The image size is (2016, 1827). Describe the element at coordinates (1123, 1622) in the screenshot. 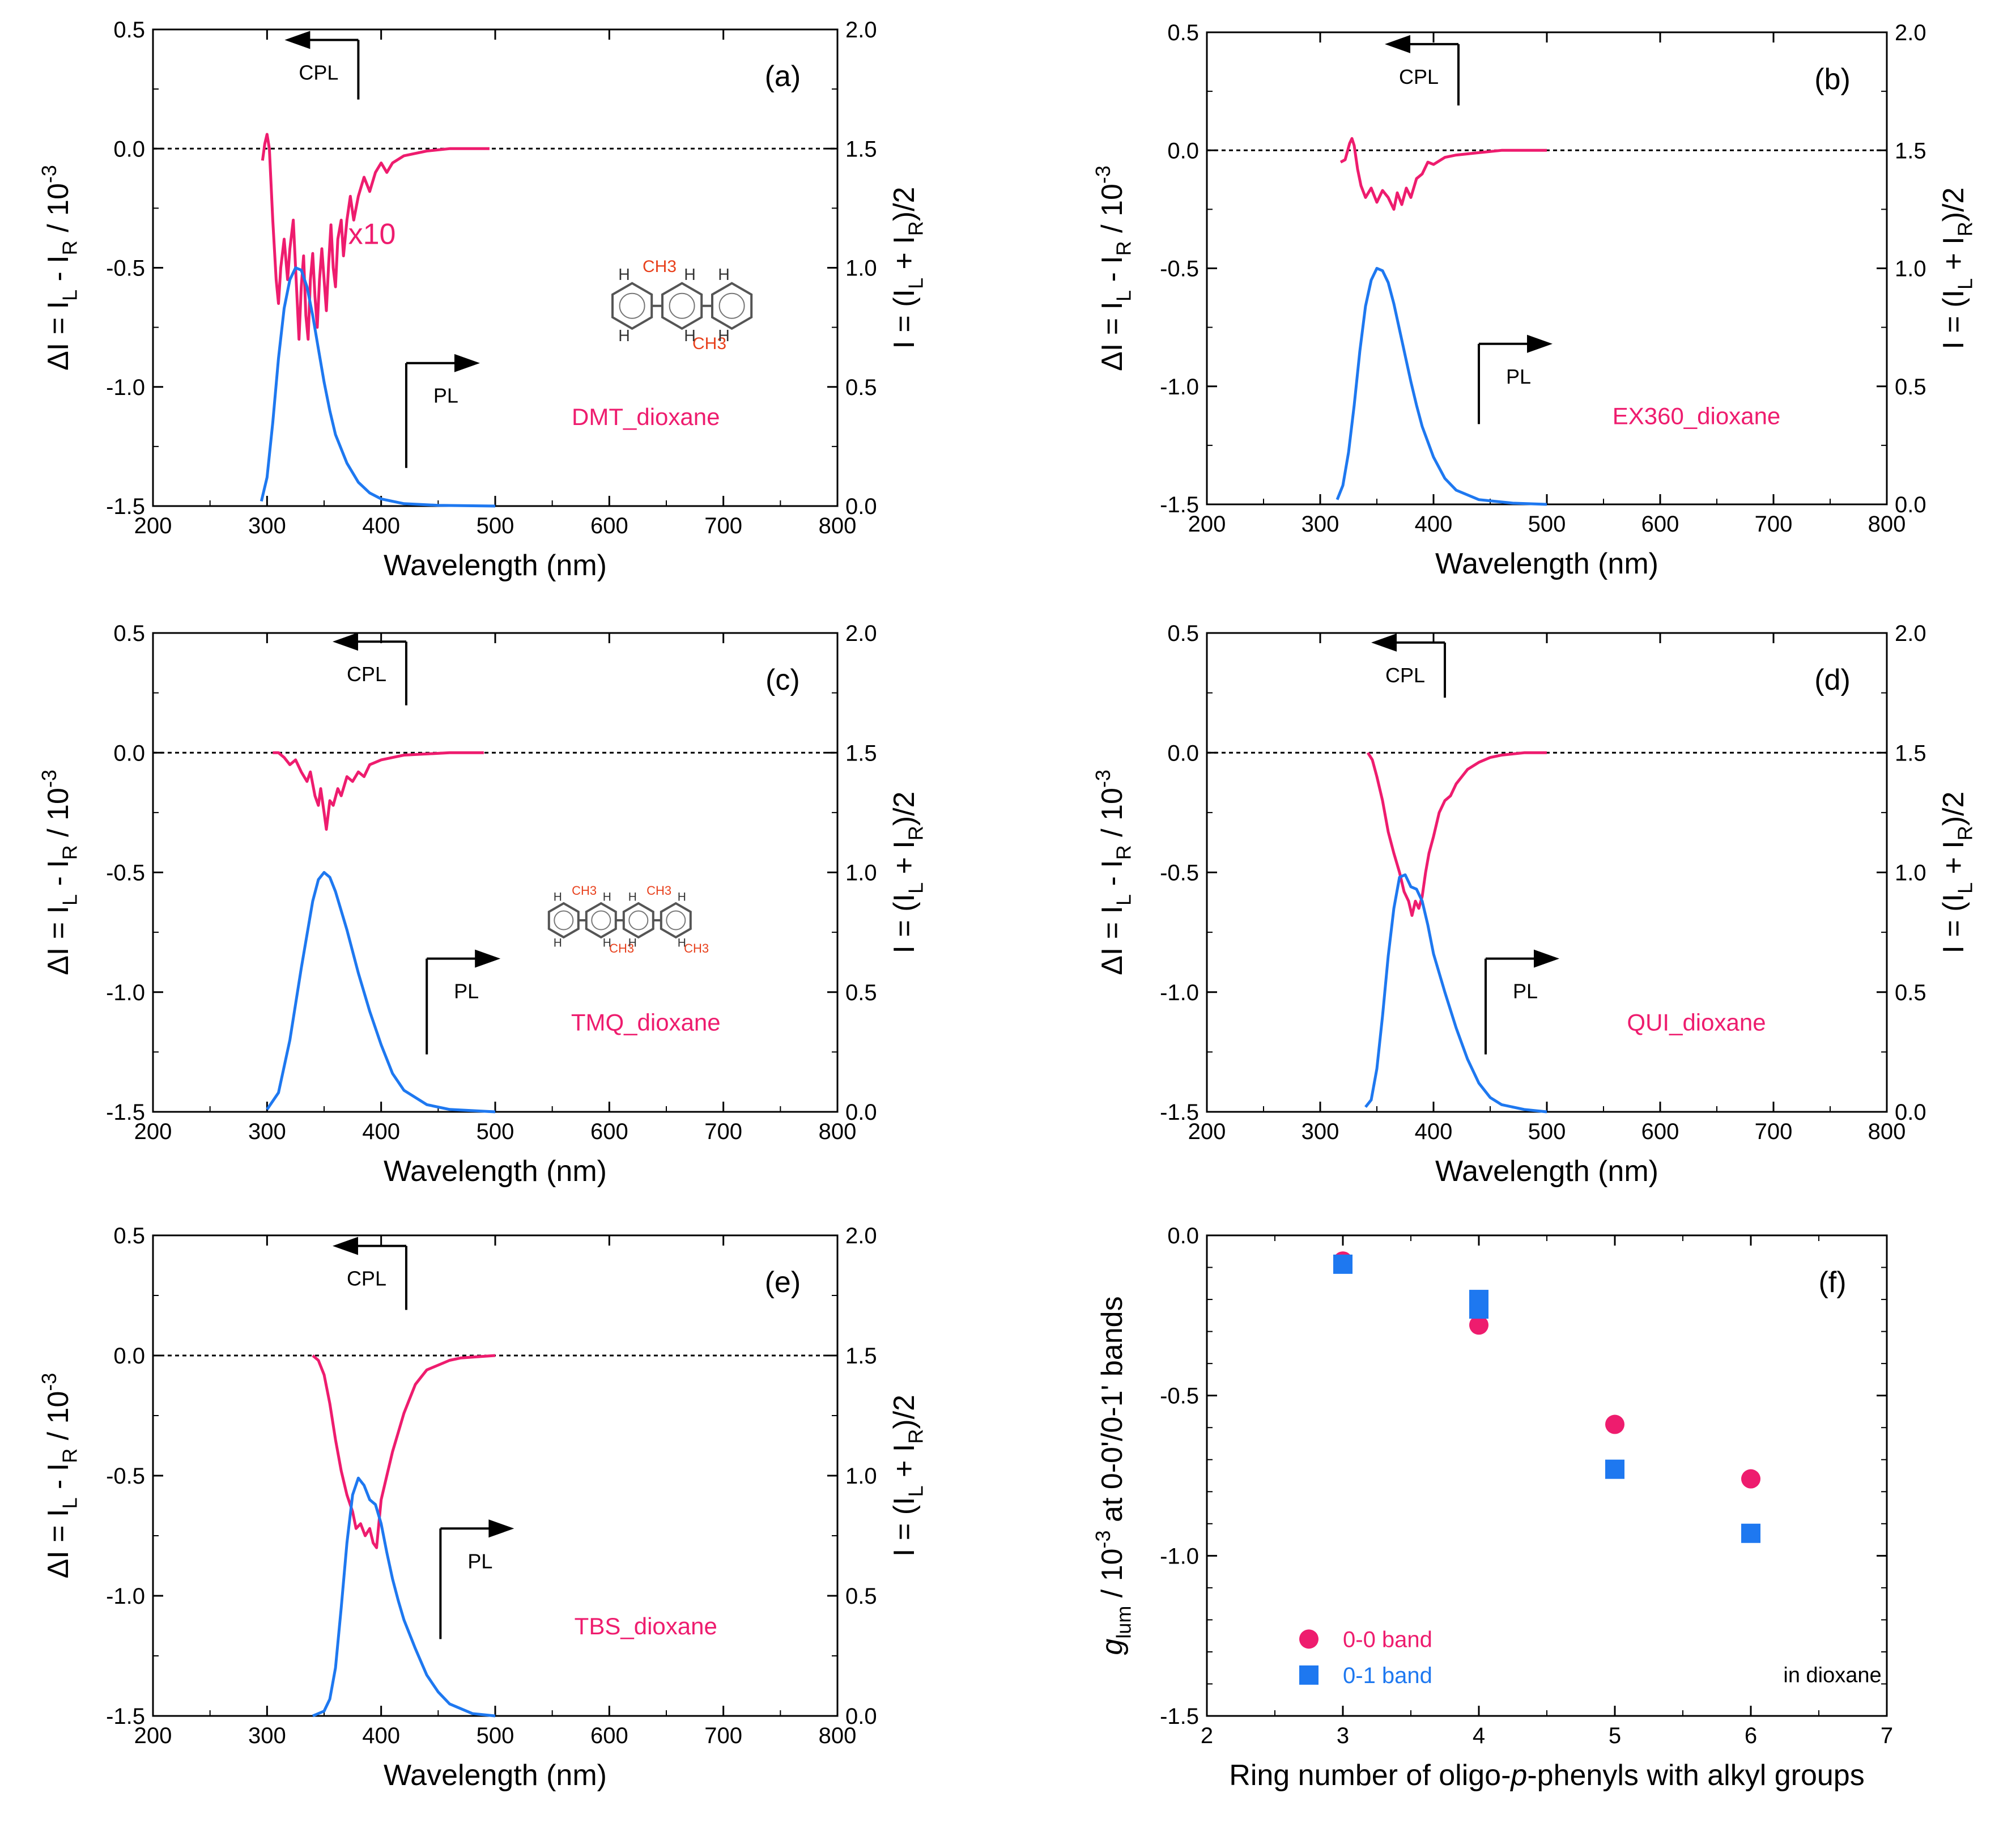

I see `y-axis-label-part: lum` at that location.